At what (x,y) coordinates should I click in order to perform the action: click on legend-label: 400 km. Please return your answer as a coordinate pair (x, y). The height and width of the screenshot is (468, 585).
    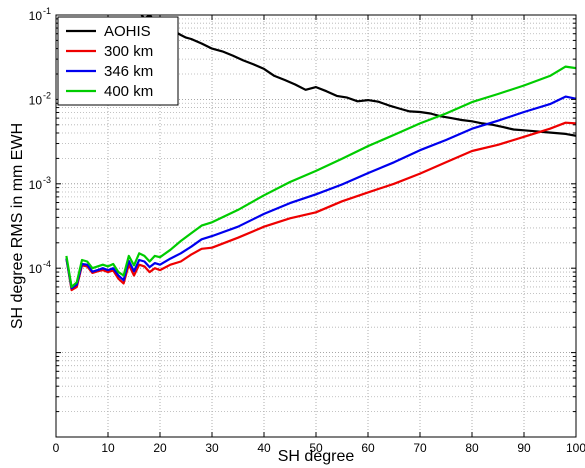
    Looking at the image, I should click on (128, 91).